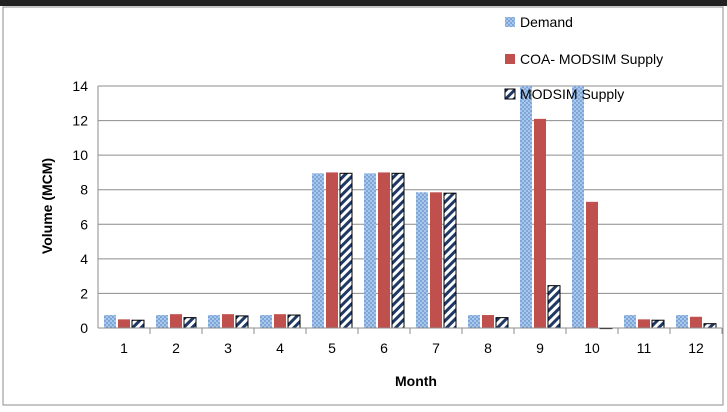  Describe the element at coordinates (363, 3) in the screenshot. I see `cropped-header-strip` at that location.